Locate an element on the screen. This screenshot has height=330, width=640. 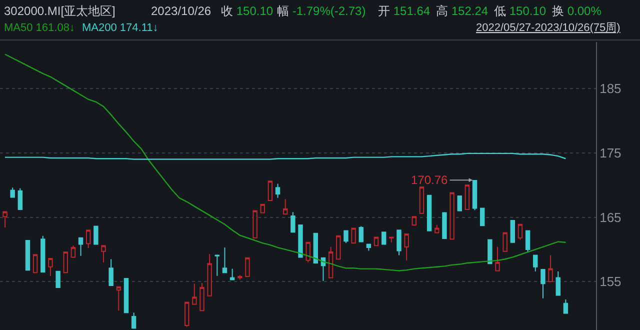
text: 幅 -1.79%(-2.73) is located at coordinates (321, 11).